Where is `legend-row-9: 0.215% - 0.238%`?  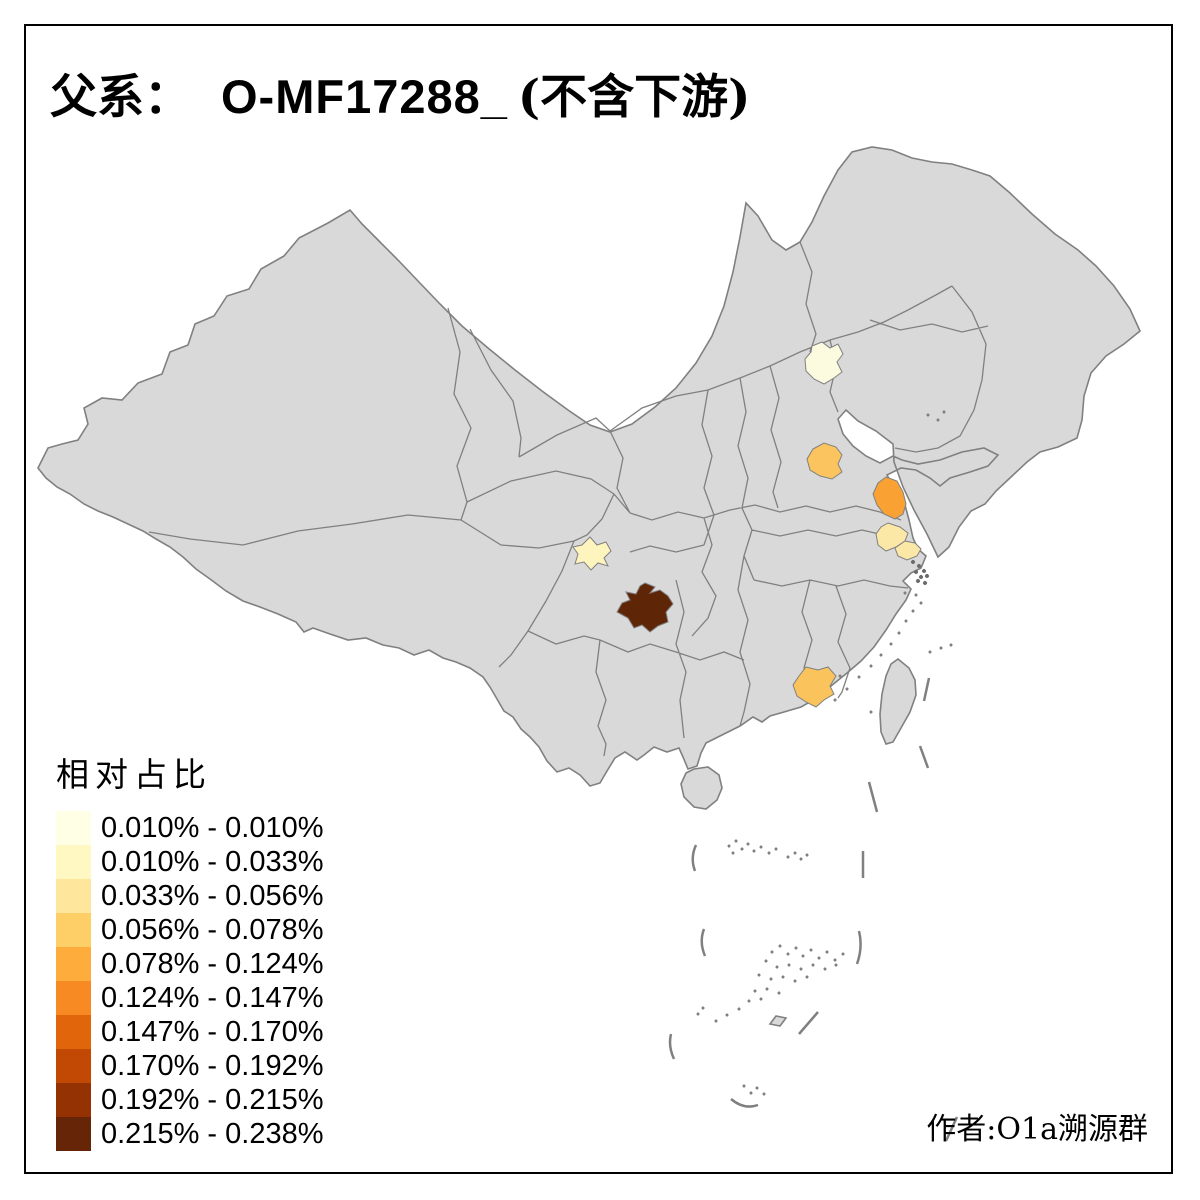
legend-row-9: 0.215% - 0.238% is located at coordinates (189, 1134).